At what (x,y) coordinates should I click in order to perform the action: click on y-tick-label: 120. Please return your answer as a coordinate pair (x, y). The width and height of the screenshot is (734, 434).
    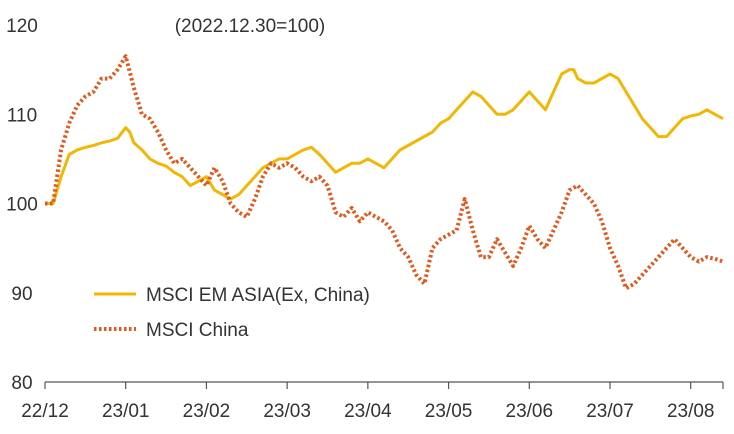
    Looking at the image, I should click on (22, 26).